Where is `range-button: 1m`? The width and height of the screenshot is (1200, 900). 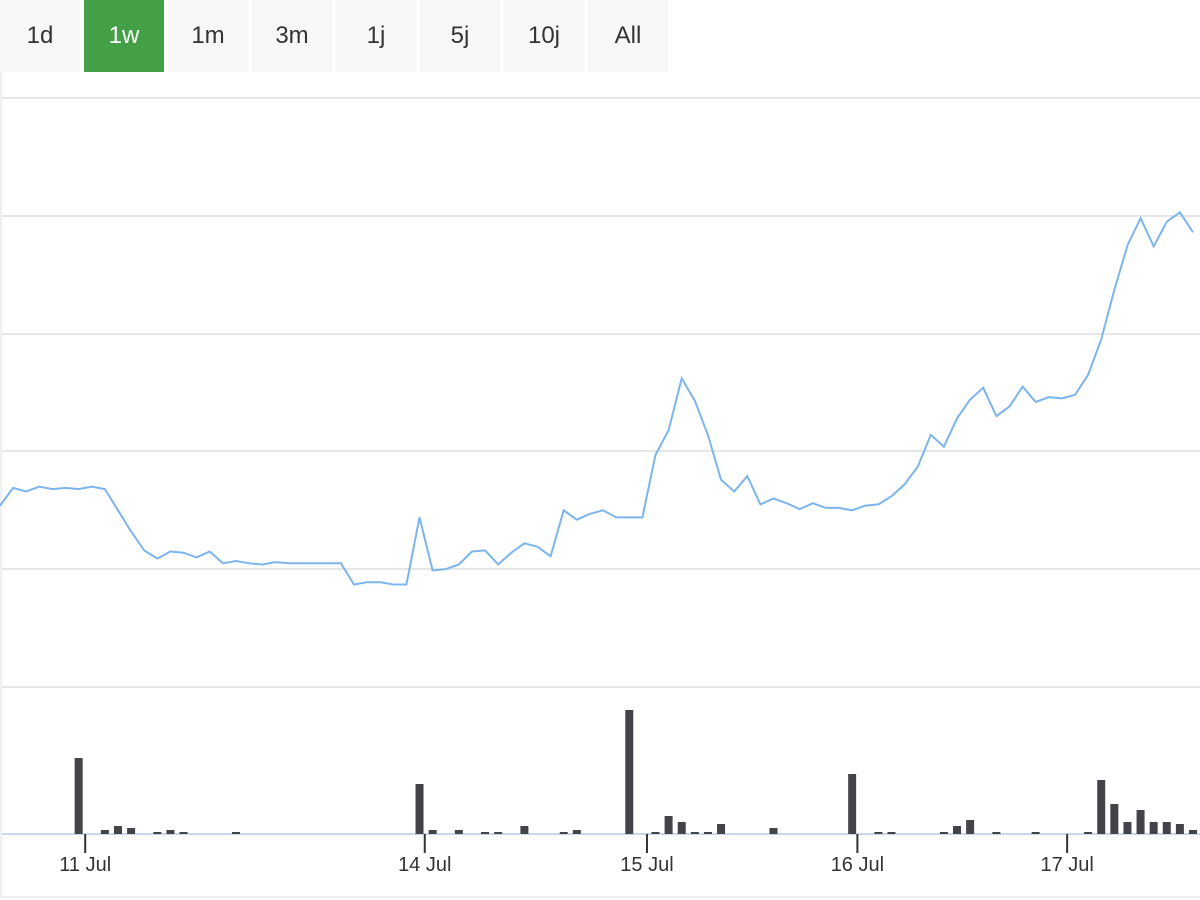
range-button: 1m is located at coordinates (208, 36).